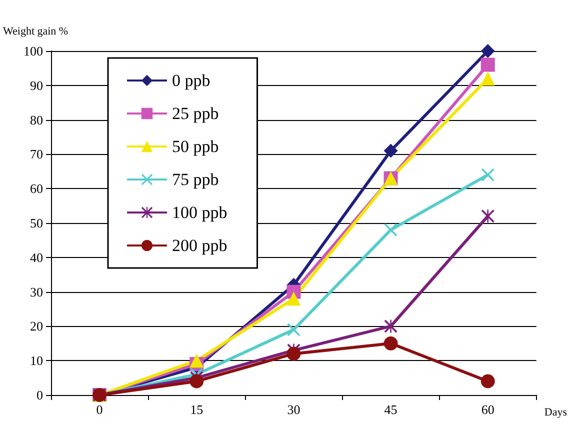 This screenshot has width=570, height=432. I want to click on legend-label: 50 ppb, so click(195, 146).